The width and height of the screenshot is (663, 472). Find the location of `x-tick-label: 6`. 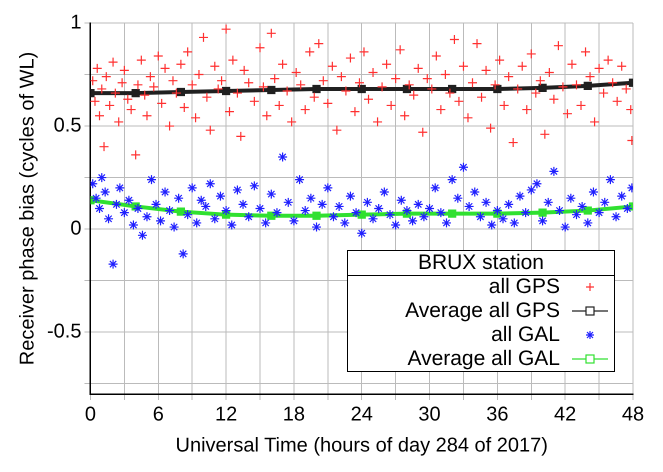

x-tick-label: 6 is located at coordinates (158, 415).